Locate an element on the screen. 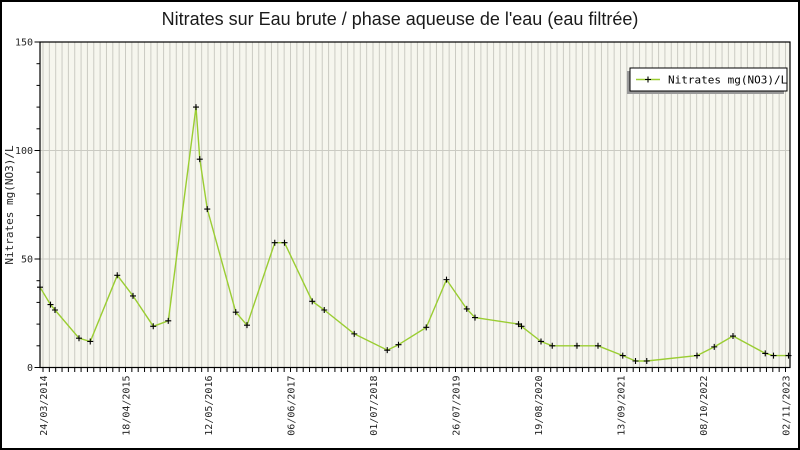 The width and height of the screenshot is (800, 450). x-tick-label: 12/05/2016 is located at coordinates (209, 406).